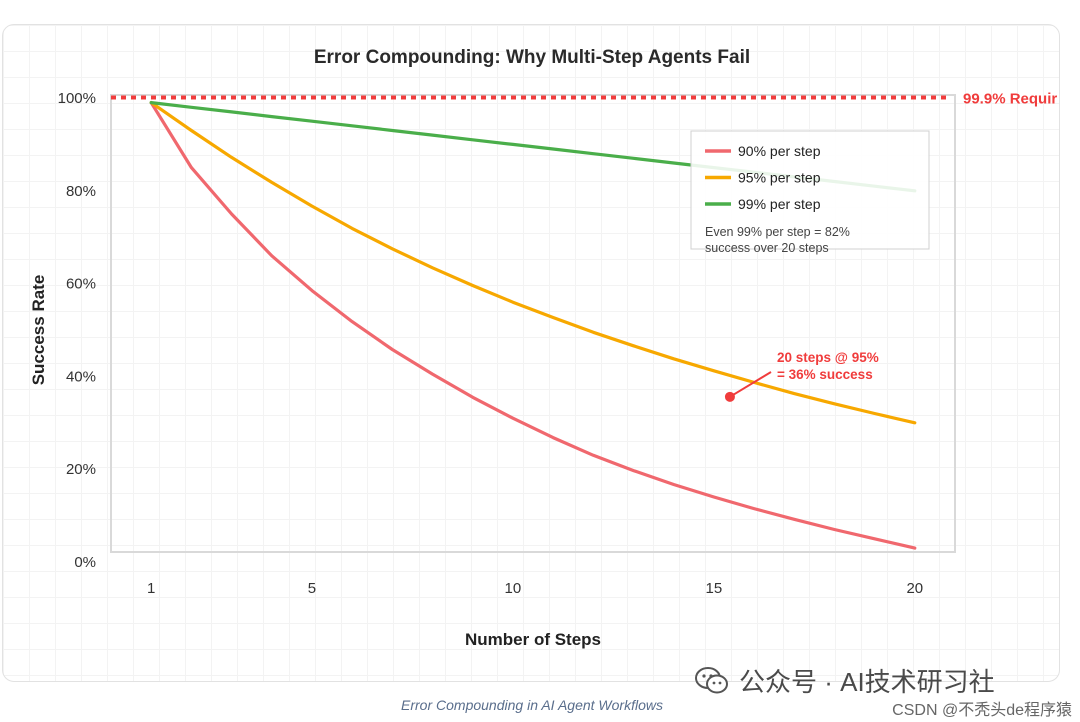 The height and width of the screenshot is (722, 1080). Describe the element at coordinates (779, 151) in the screenshot. I see `legend-label: 90% per step` at that location.